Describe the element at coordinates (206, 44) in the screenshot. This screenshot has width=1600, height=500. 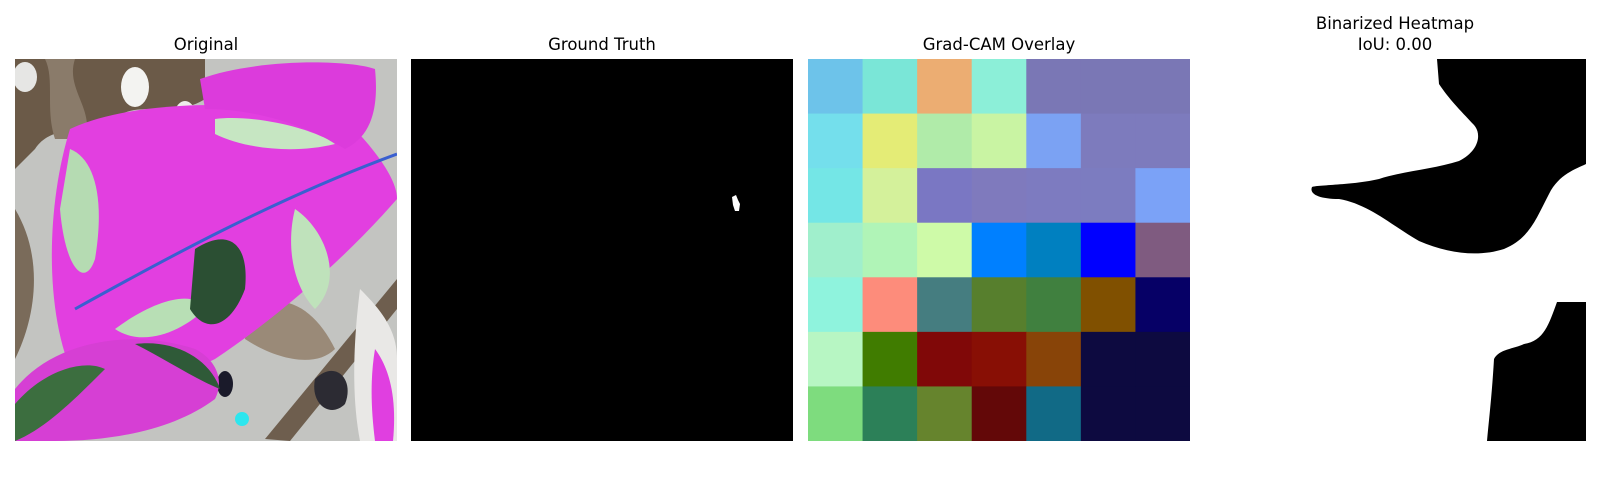
I see `original-title: Original` at that location.